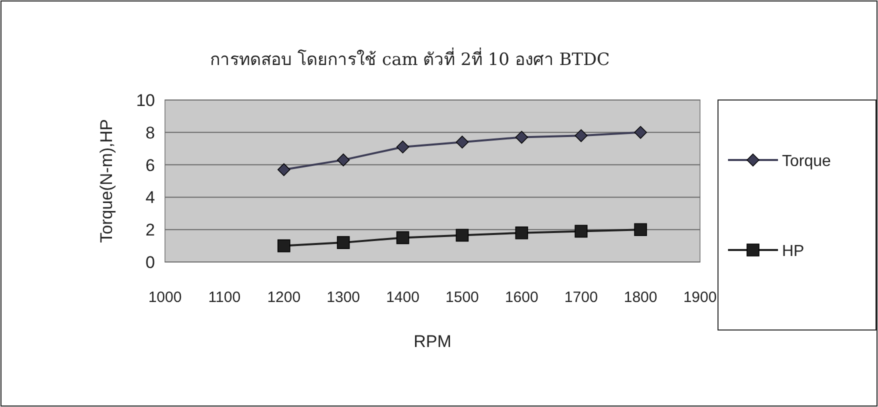 This screenshot has height=407, width=878. Describe the element at coordinates (641, 297) in the screenshot. I see `x-tick-label: 1800` at that location.